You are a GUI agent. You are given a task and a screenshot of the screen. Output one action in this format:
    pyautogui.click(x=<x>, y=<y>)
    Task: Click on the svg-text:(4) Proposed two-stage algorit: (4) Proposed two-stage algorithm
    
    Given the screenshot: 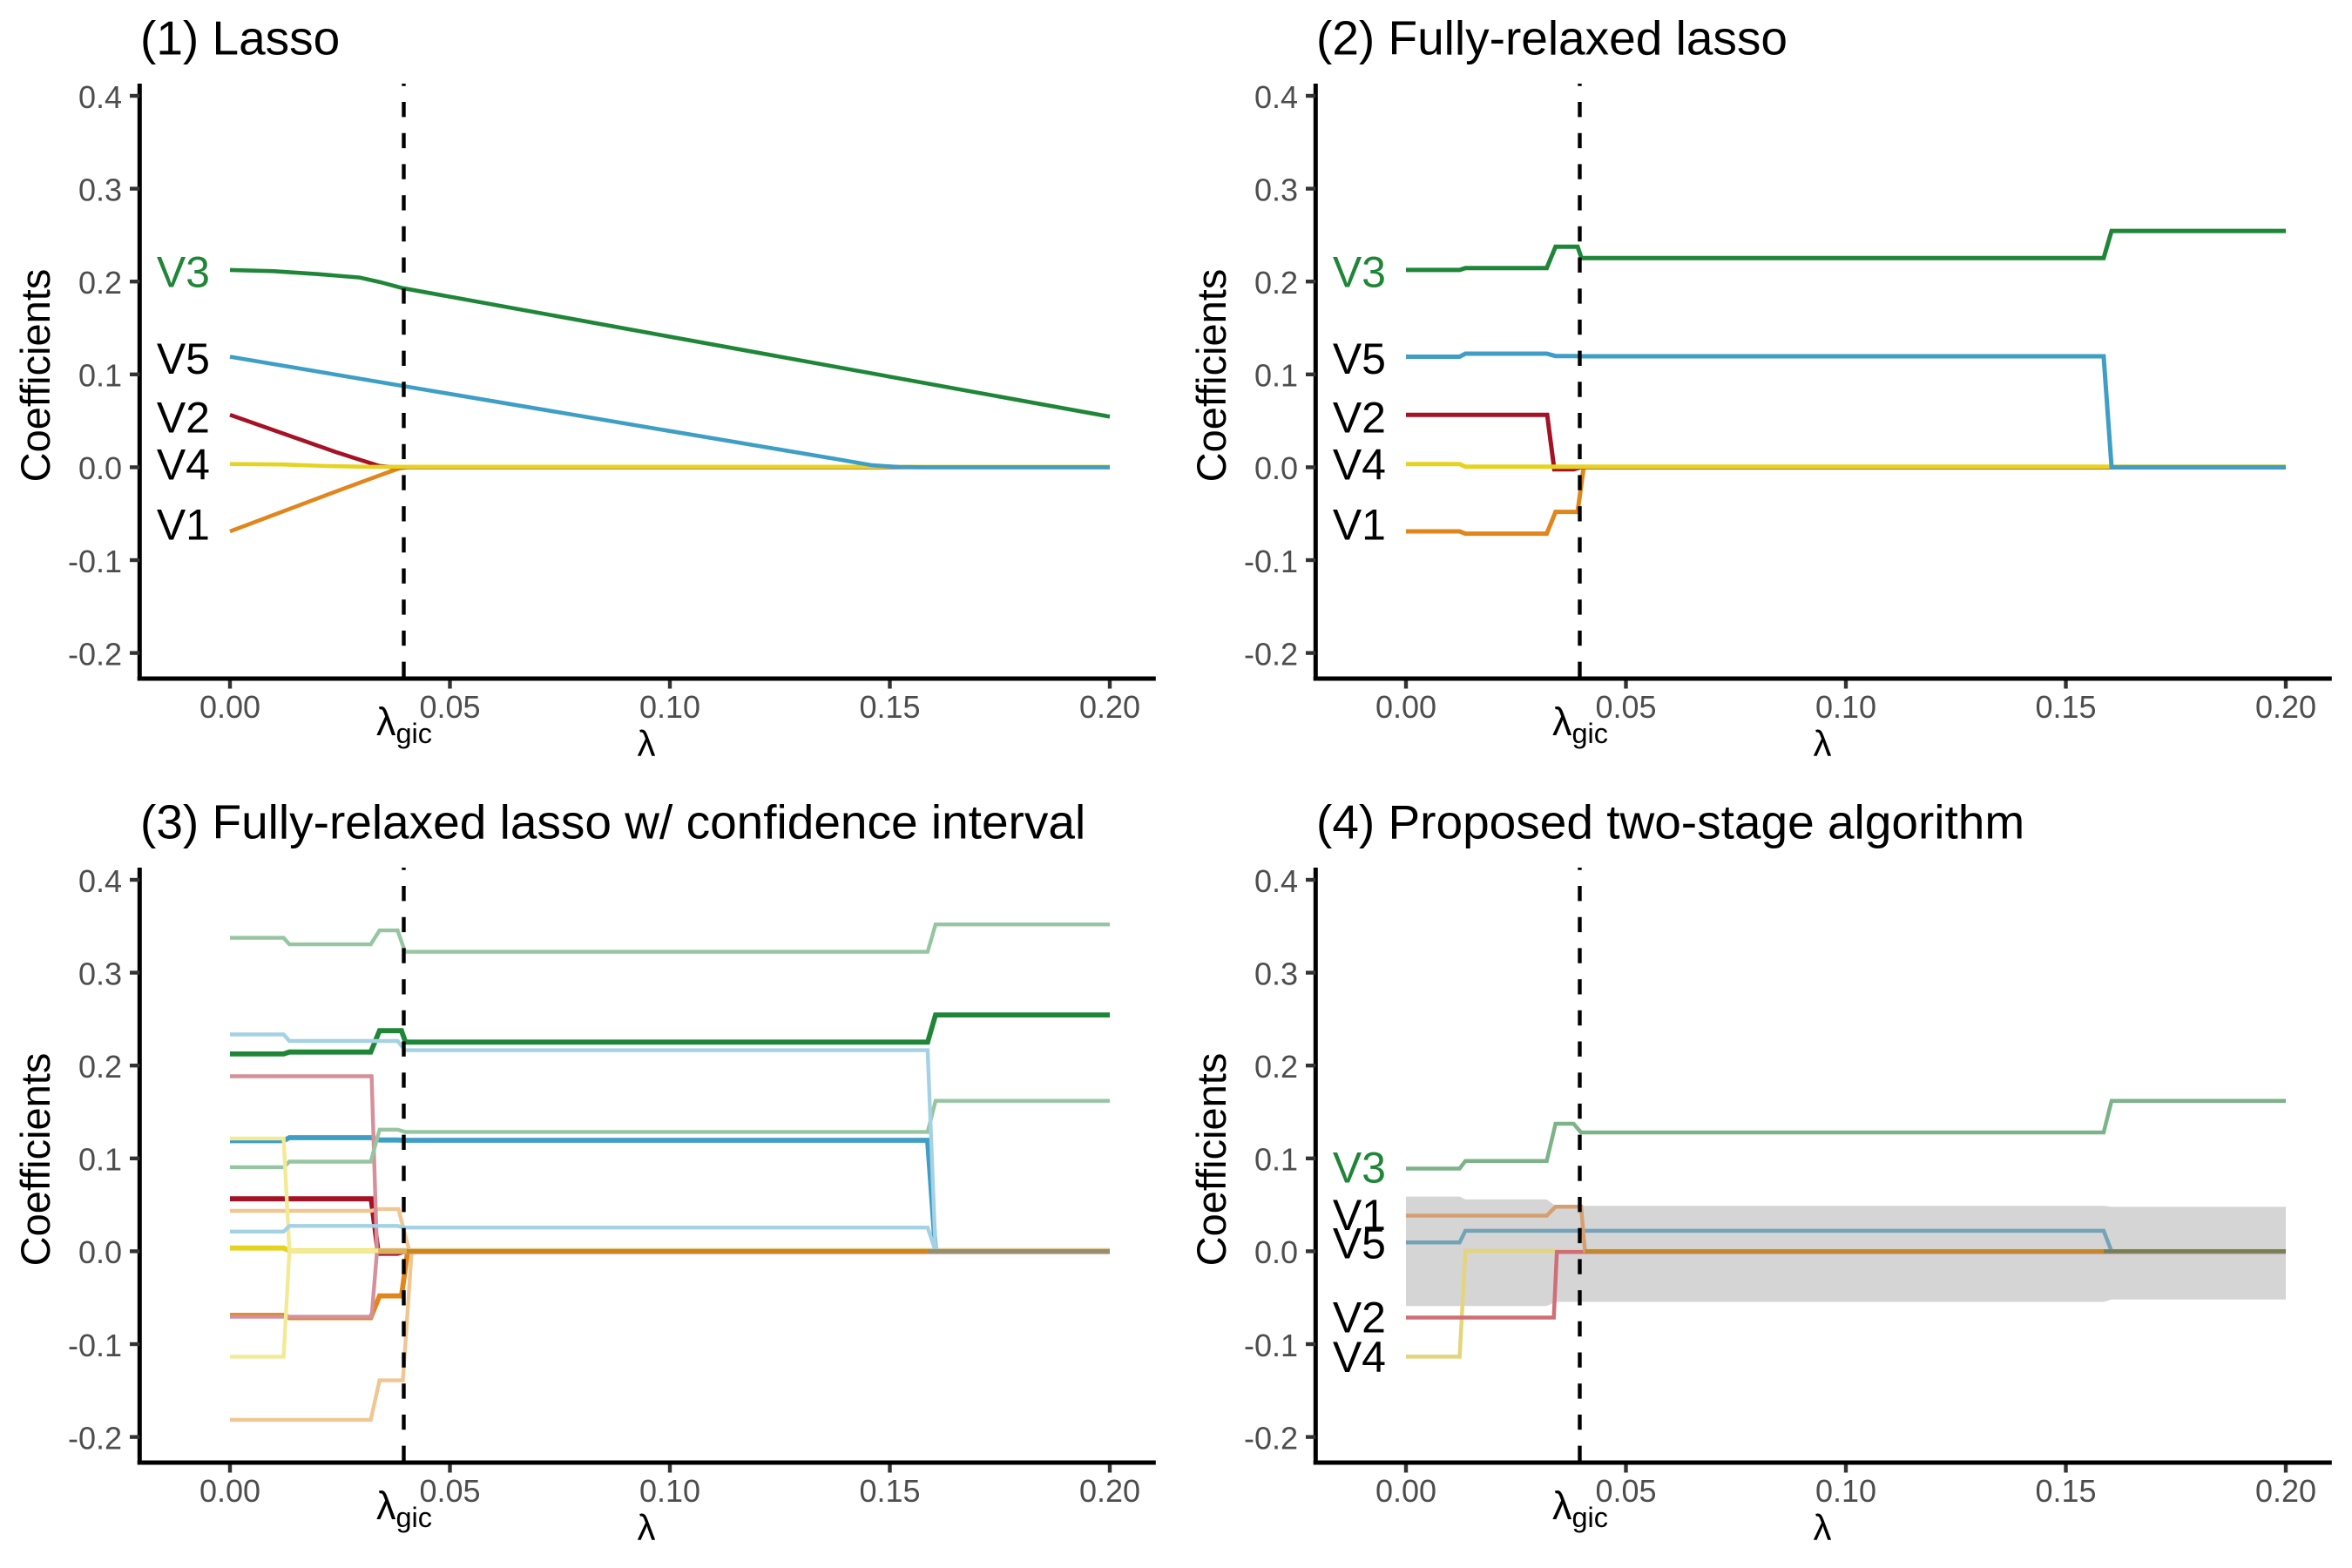 What is the action you would take?
    pyautogui.click(x=1670, y=822)
    